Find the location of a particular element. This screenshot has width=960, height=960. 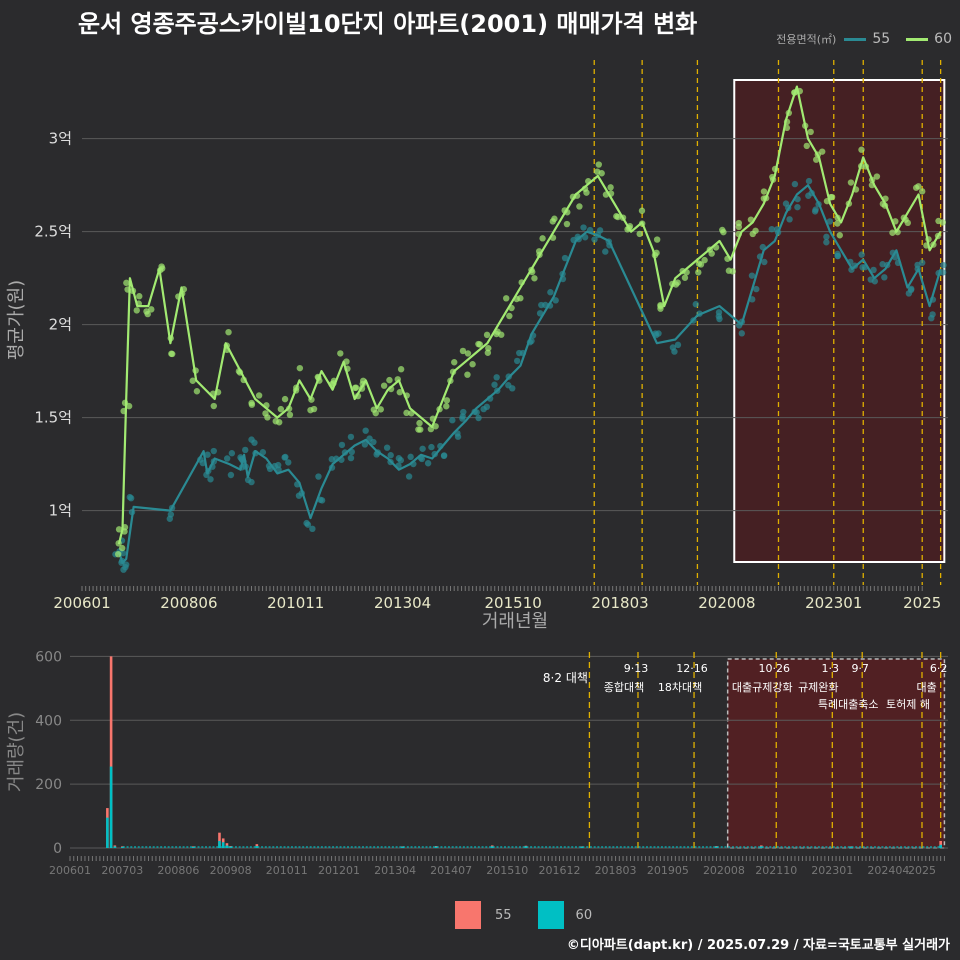

x-tick-label: 200806 is located at coordinates (188, 603).